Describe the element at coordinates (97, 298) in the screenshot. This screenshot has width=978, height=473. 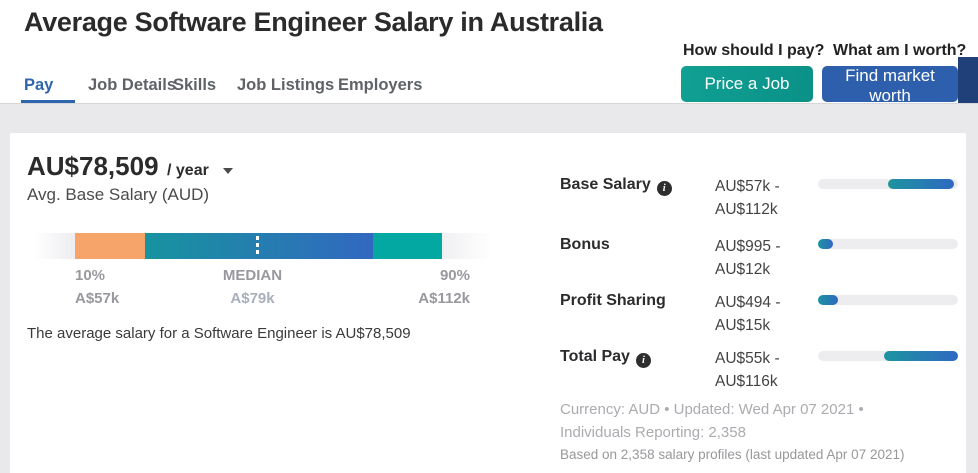
I see `p10-value: A$57k` at that location.